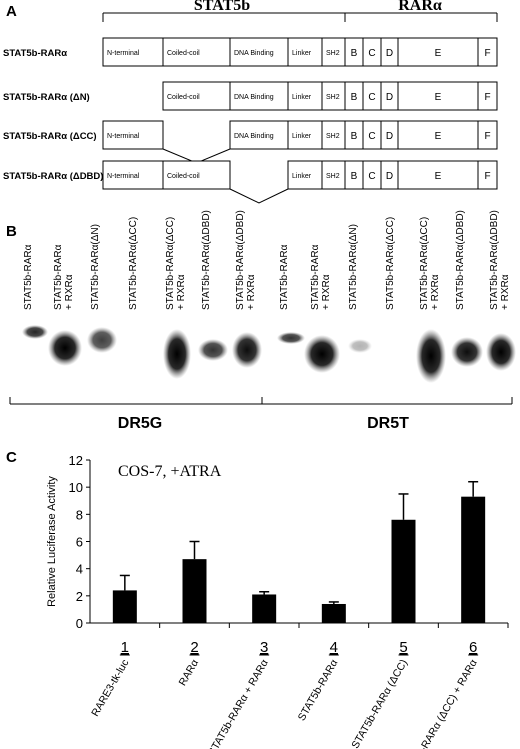 This screenshot has width=520, height=749. I want to click on y-tick-label: 0, so click(79, 623).